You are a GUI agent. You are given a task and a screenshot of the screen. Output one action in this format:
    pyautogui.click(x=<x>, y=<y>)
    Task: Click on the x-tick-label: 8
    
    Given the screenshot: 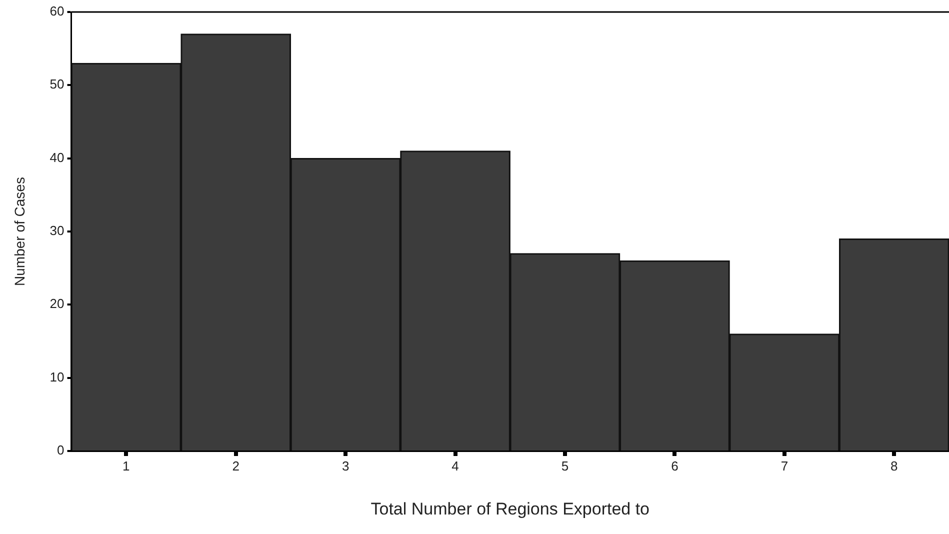 What is the action you would take?
    pyautogui.click(x=894, y=466)
    